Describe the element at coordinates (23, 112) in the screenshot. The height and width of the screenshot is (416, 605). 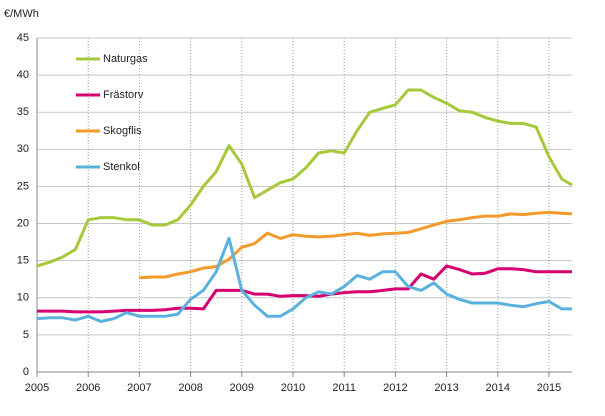
I see `y-tick-label: 35` at that location.